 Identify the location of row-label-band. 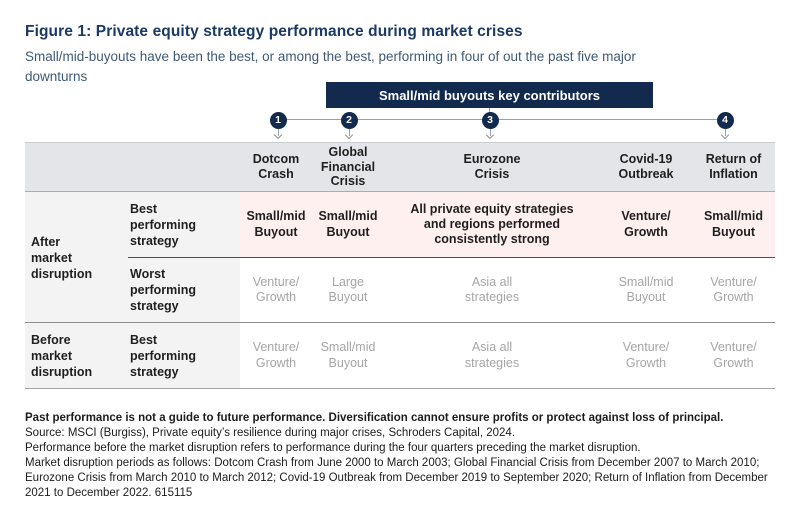
(132, 290).